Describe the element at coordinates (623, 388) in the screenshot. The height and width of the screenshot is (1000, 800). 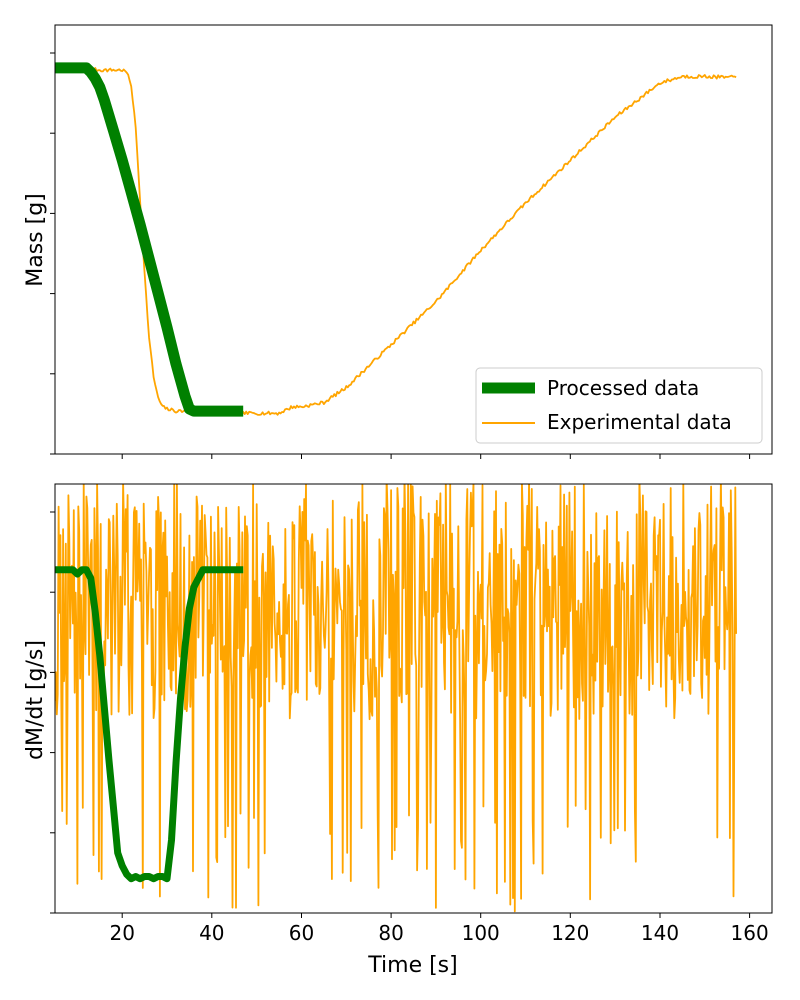
I see `legend-label-processed: Processed data` at that location.